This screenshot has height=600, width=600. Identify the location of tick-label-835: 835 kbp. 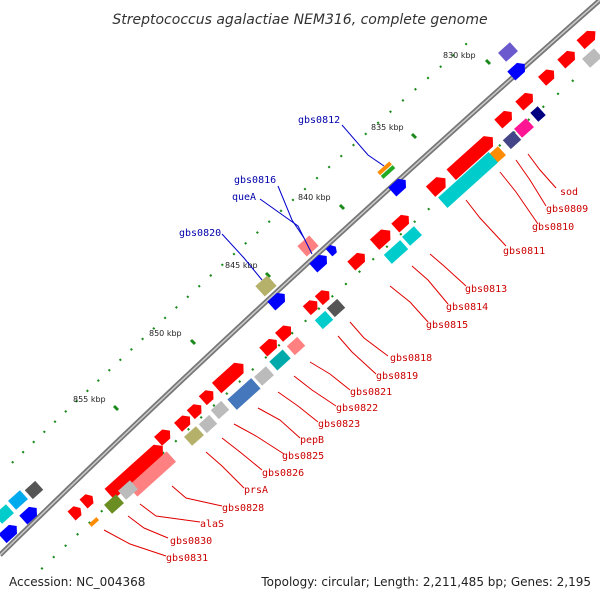
(387, 127).